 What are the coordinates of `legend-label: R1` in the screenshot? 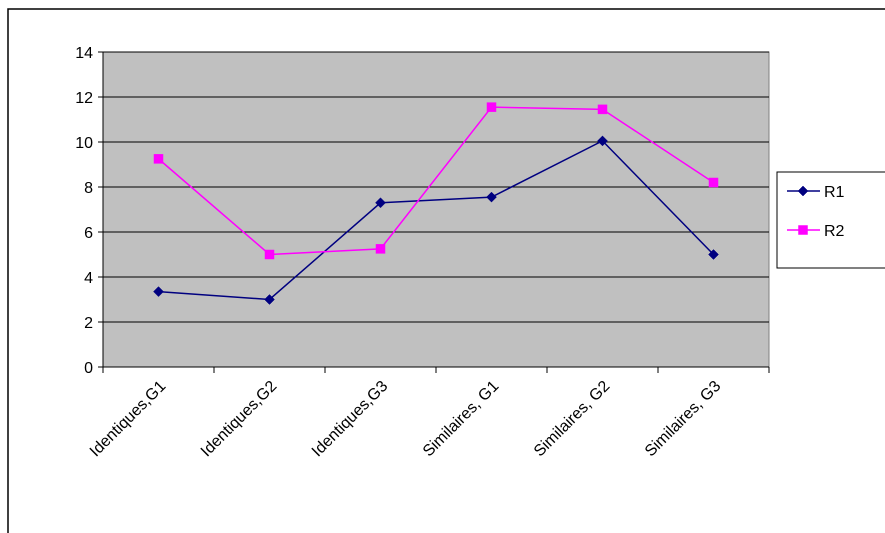 It's located at (834, 192).